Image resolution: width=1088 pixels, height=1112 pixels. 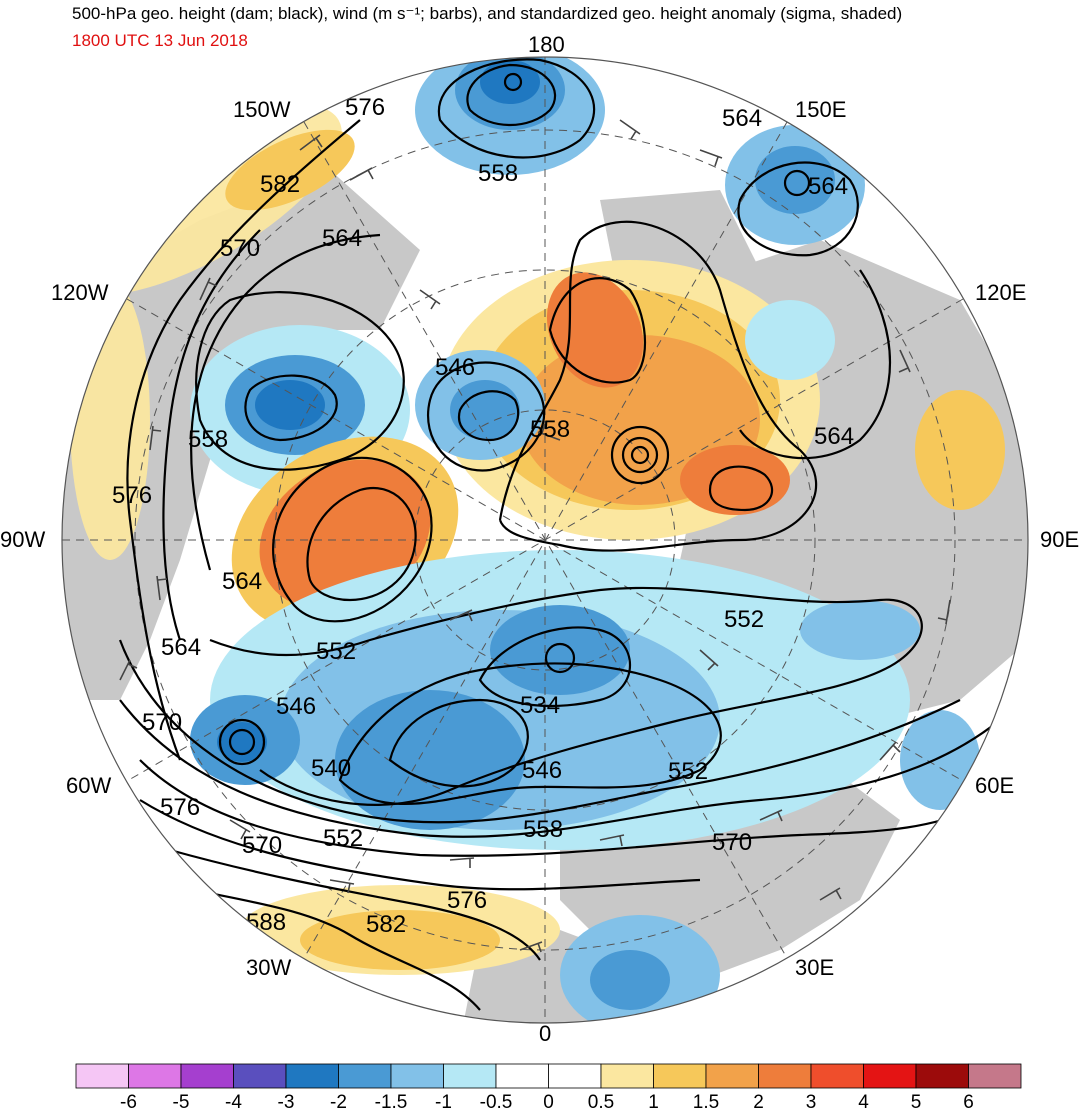 I want to click on colorbar-tick-label: -2, so click(x=338, y=1102).